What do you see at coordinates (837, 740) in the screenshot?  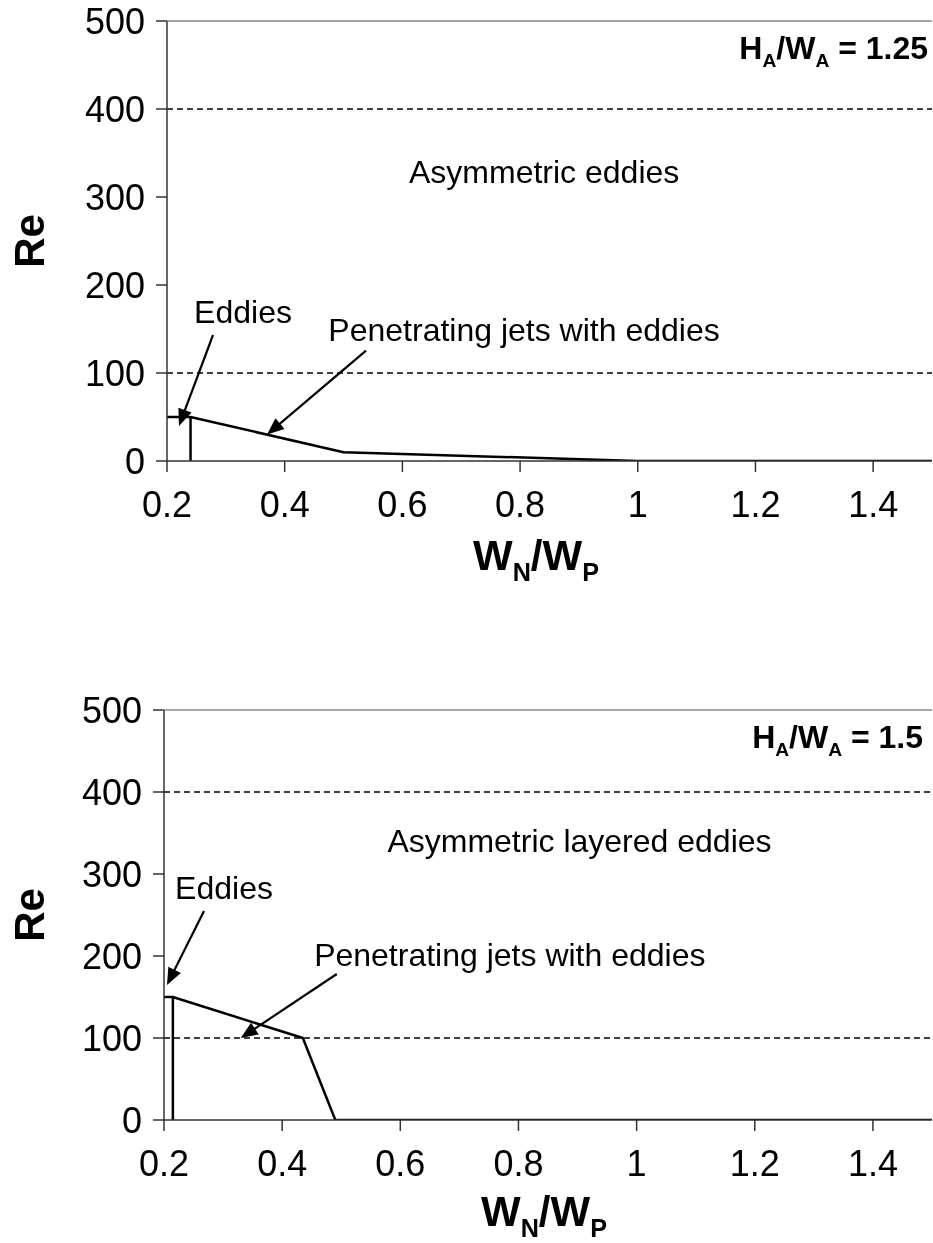 I see `annotation: H$_{A}$/W$_{A}$ = 1.5` at bounding box center [837, 740].